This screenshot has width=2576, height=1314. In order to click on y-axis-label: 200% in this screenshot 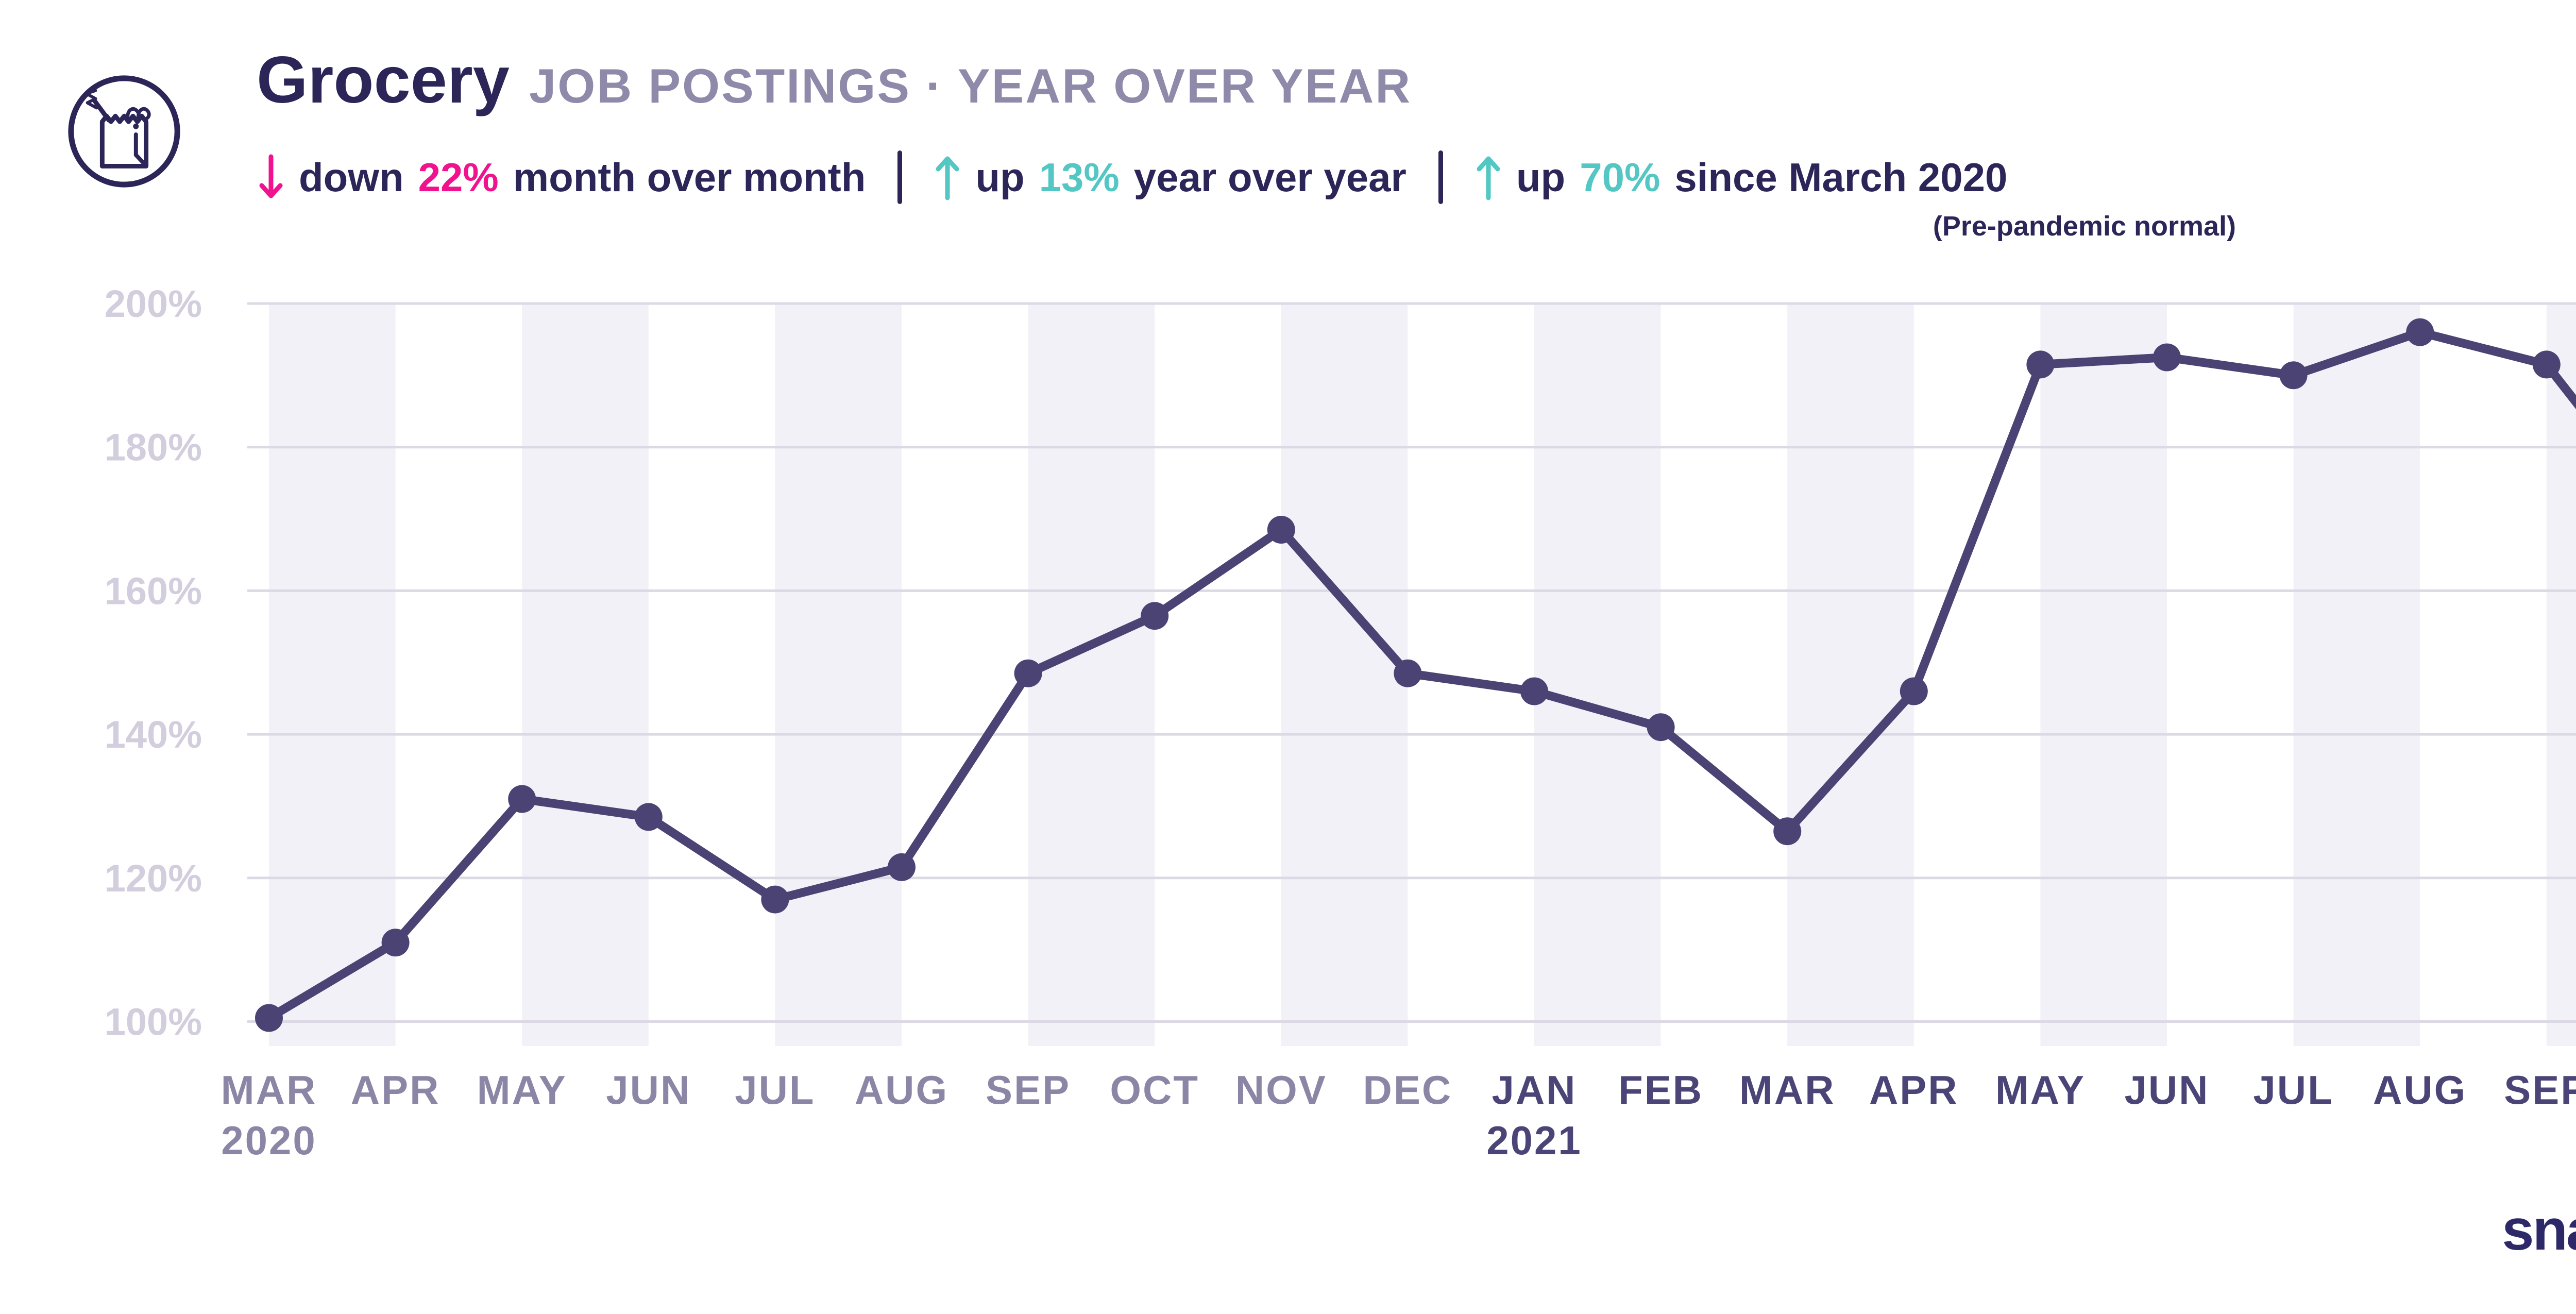, I will do `click(153, 303)`.